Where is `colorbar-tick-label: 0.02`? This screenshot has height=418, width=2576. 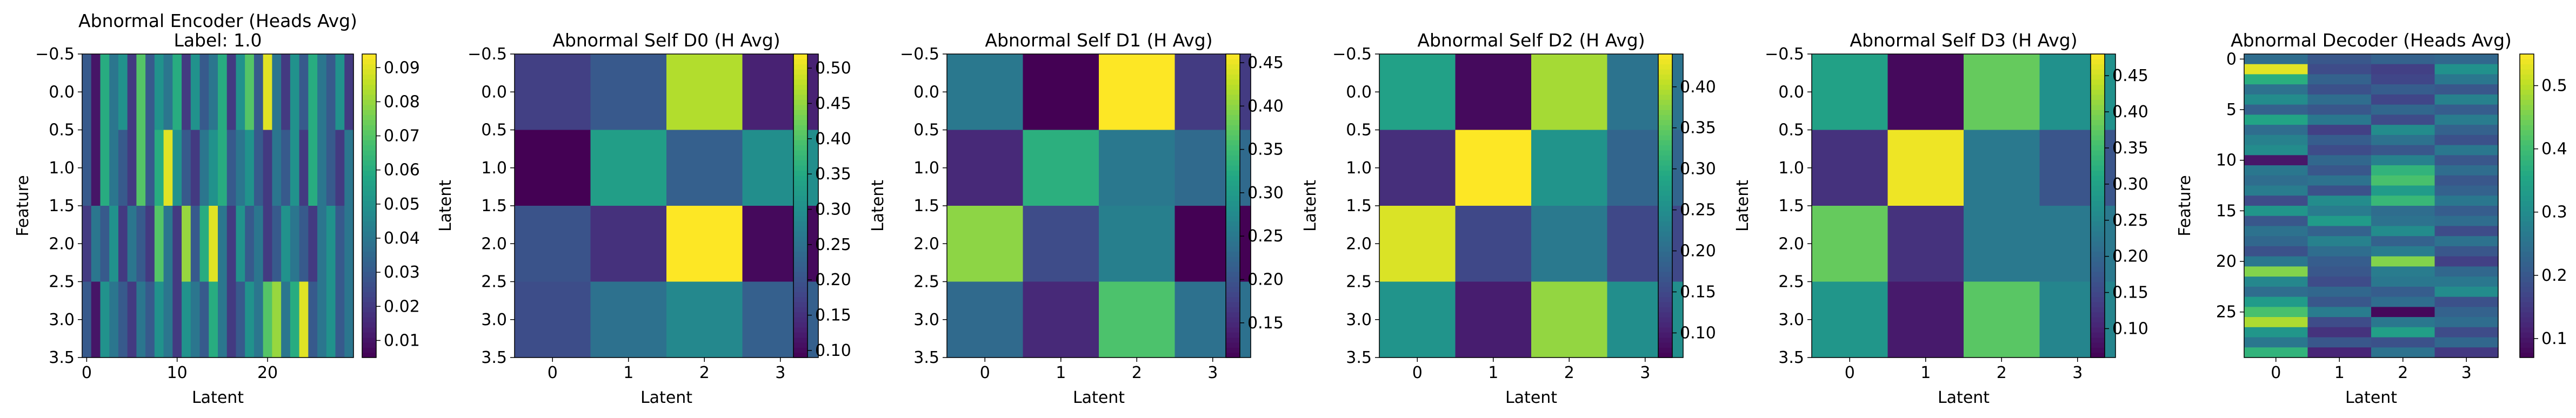 colorbar-tick-label: 0.02 is located at coordinates (402, 306).